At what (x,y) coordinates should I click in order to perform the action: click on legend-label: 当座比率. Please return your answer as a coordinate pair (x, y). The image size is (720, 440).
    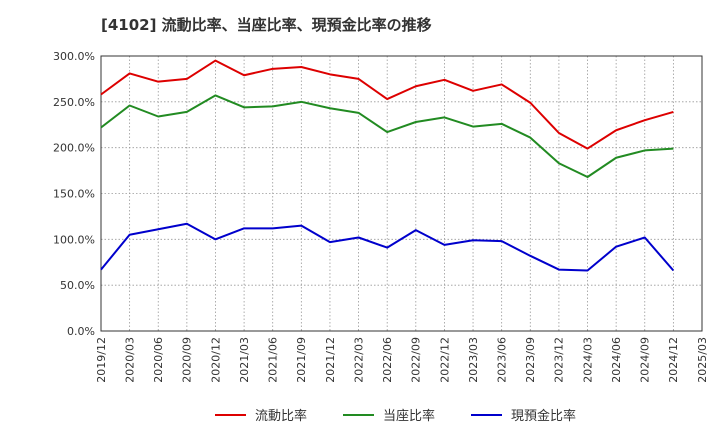
    Looking at the image, I should click on (409, 416).